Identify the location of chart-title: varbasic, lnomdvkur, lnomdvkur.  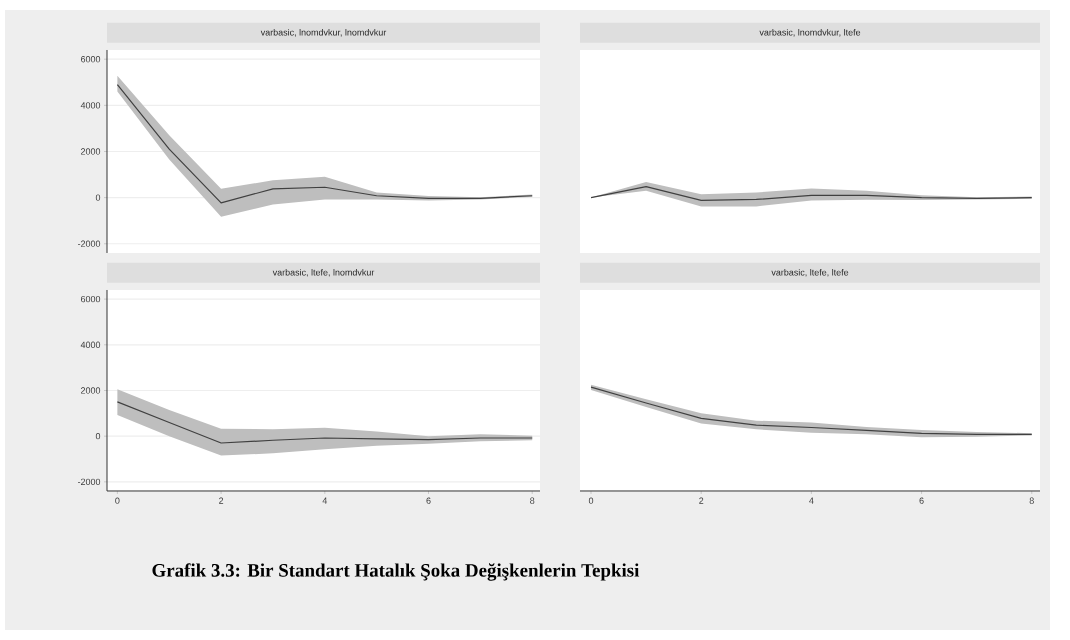
(323, 32).